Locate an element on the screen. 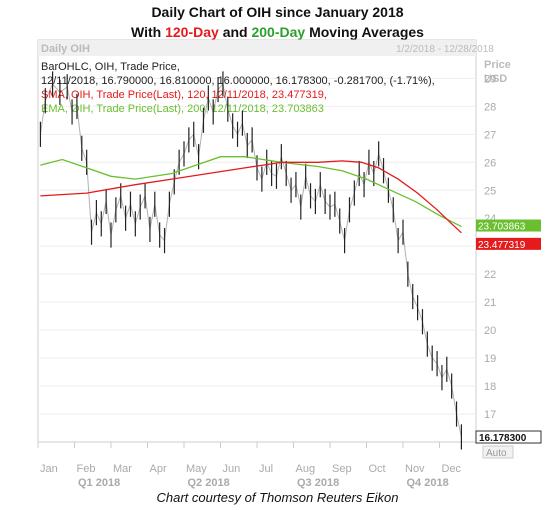 The width and height of the screenshot is (555, 510). subtitle-120-day: 120-Day is located at coordinates (192, 32).